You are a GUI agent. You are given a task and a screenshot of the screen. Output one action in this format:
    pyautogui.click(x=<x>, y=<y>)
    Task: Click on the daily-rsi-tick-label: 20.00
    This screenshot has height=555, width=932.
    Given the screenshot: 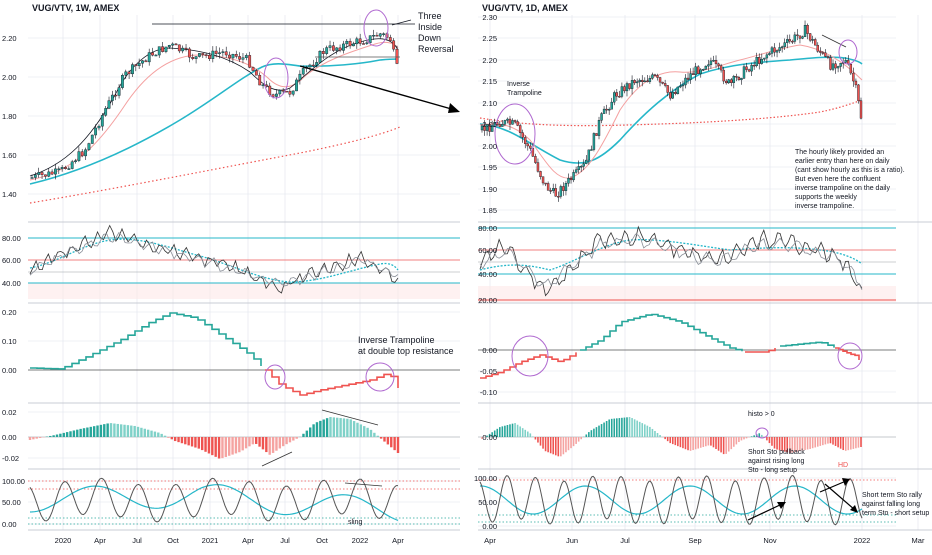 What is the action you would take?
    pyautogui.click(x=487, y=300)
    